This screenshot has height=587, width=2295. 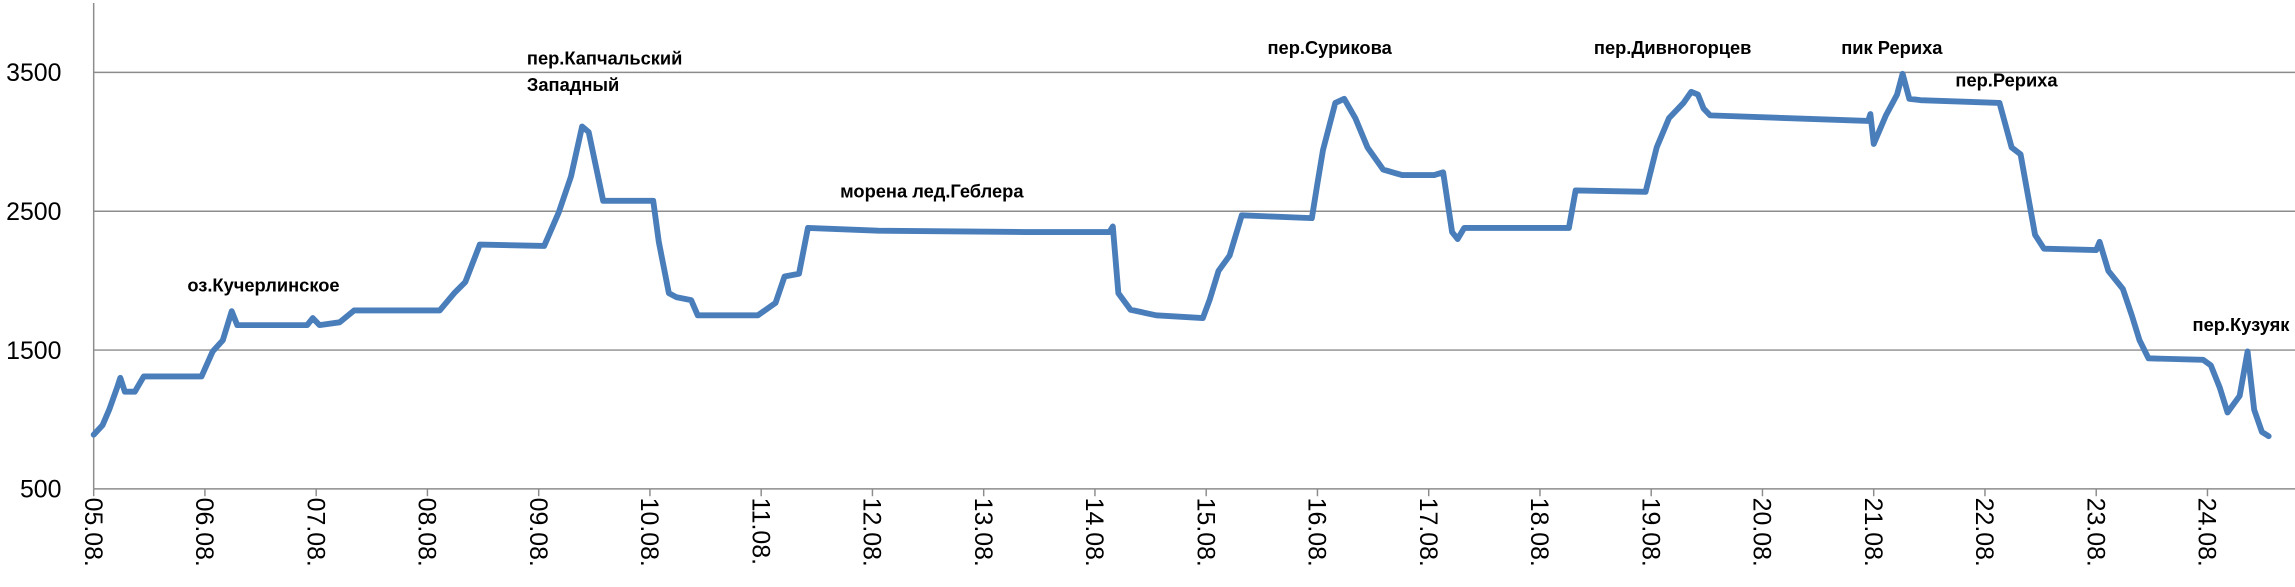 I want to click on x-tick-label: 16.08., so click(x=1317, y=532).